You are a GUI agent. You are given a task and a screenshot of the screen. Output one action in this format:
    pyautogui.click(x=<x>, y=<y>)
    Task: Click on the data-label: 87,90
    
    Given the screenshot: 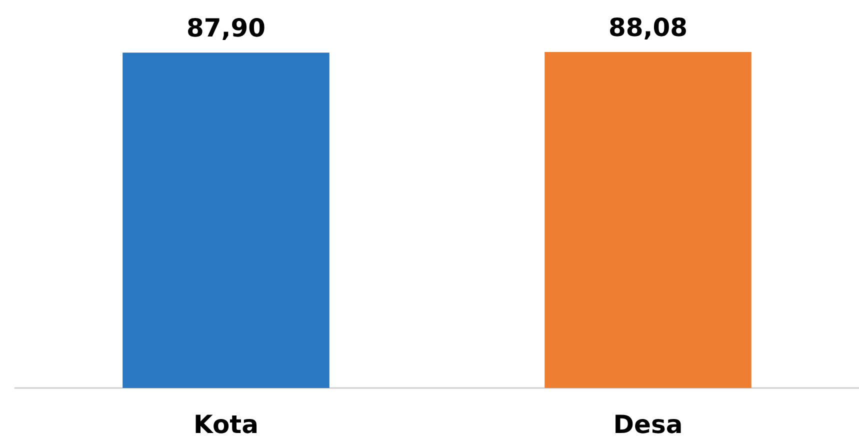 What is the action you would take?
    pyautogui.click(x=226, y=28)
    